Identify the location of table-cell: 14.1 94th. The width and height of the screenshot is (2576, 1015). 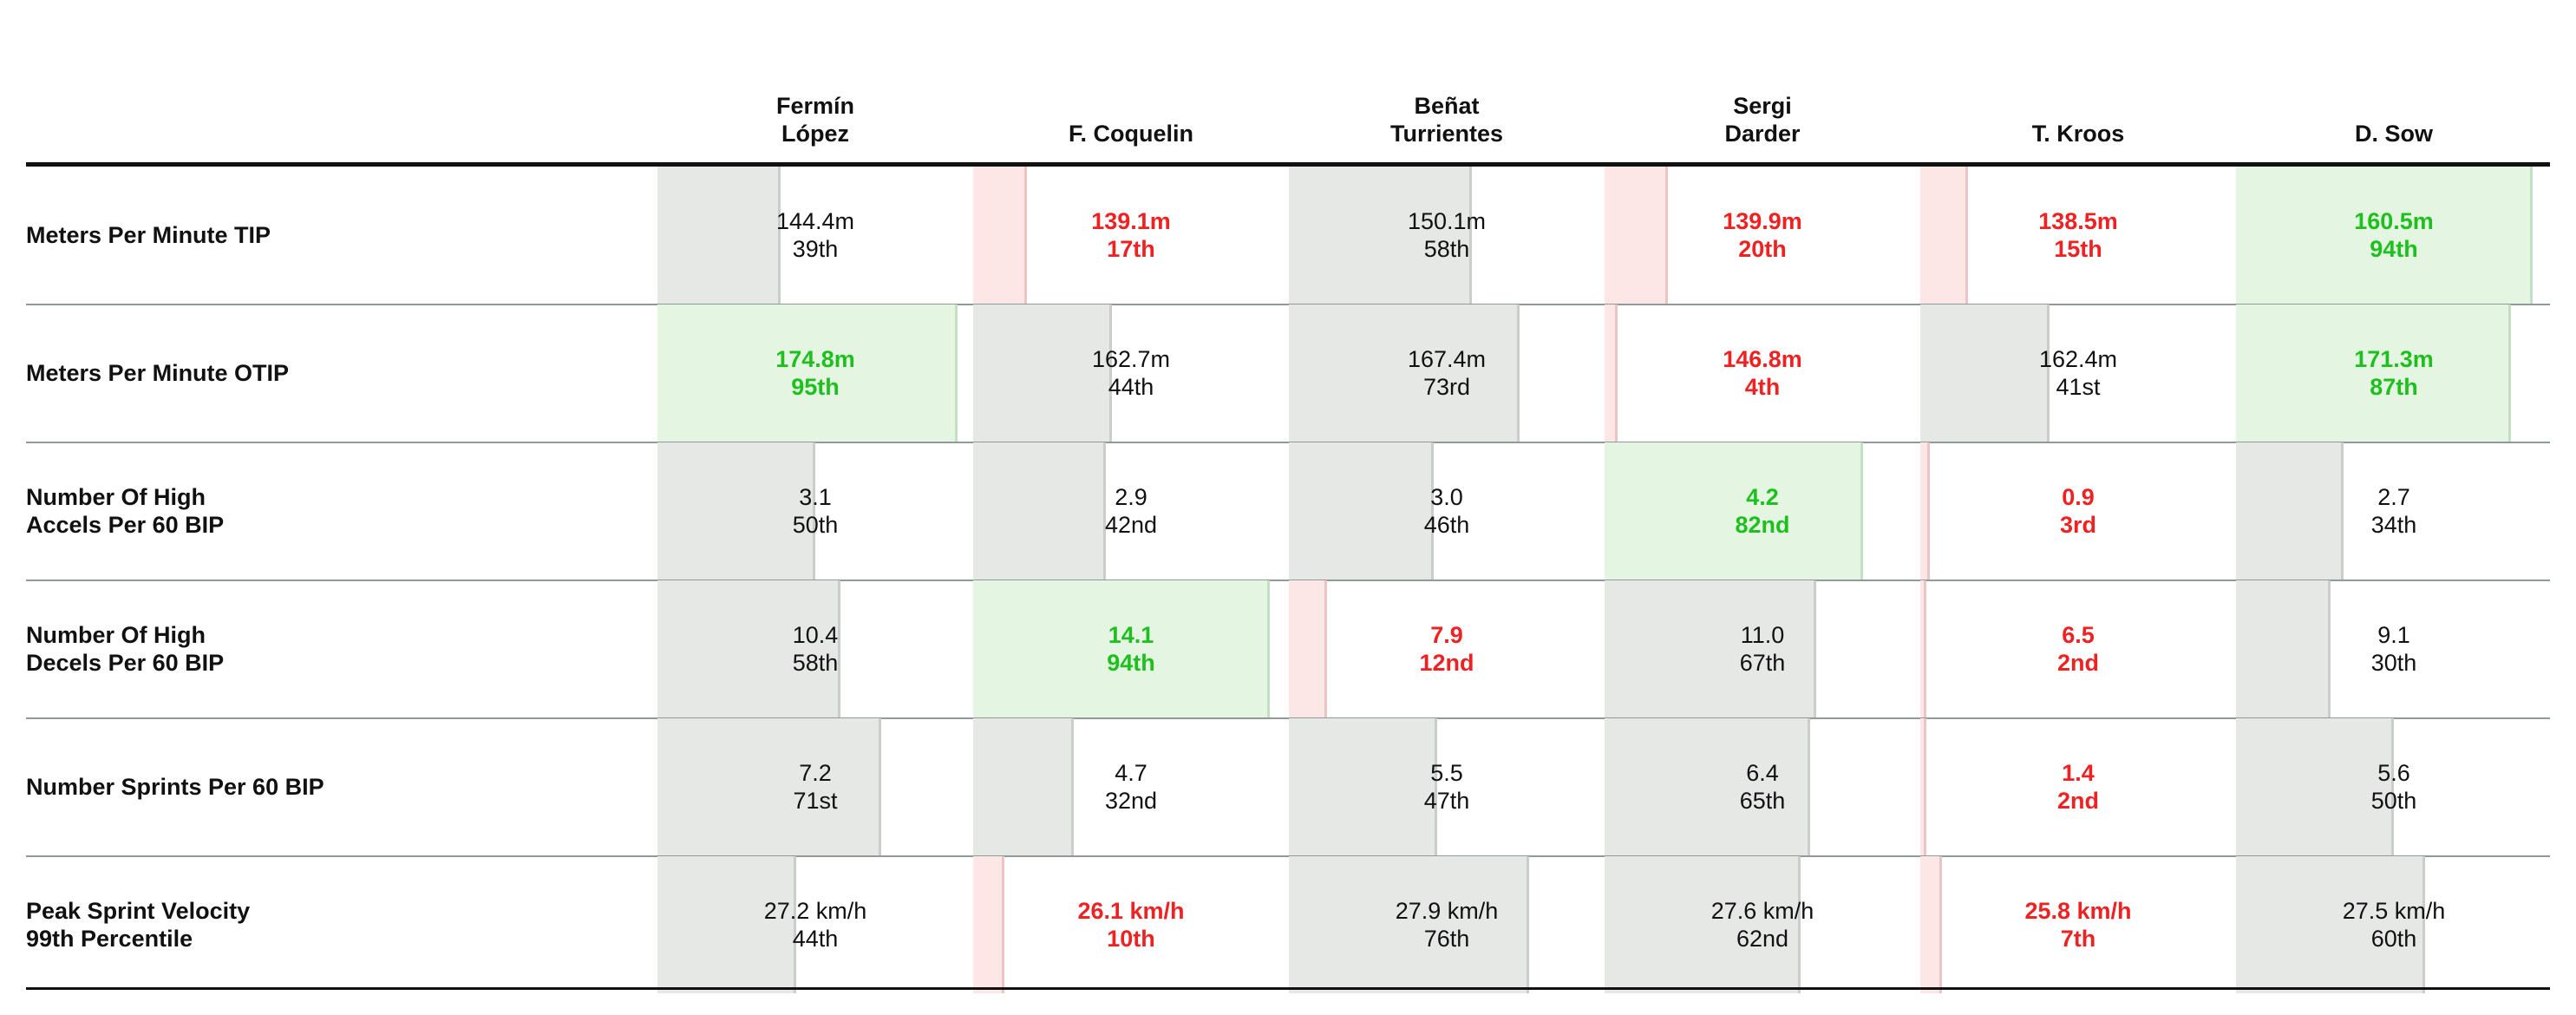
(1131, 648).